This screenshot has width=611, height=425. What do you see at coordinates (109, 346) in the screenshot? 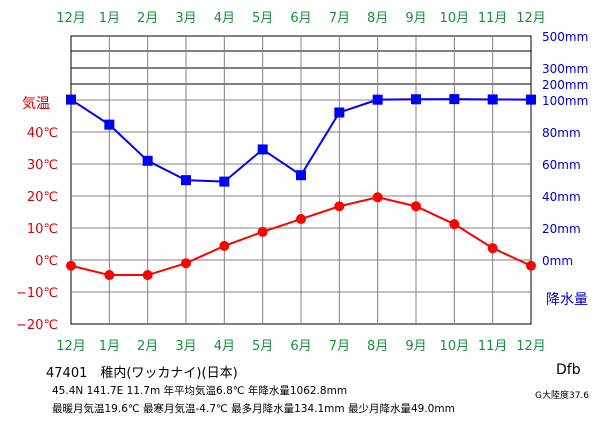
I see `month-label-bottom: 1月` at bounding box center [109, 346].